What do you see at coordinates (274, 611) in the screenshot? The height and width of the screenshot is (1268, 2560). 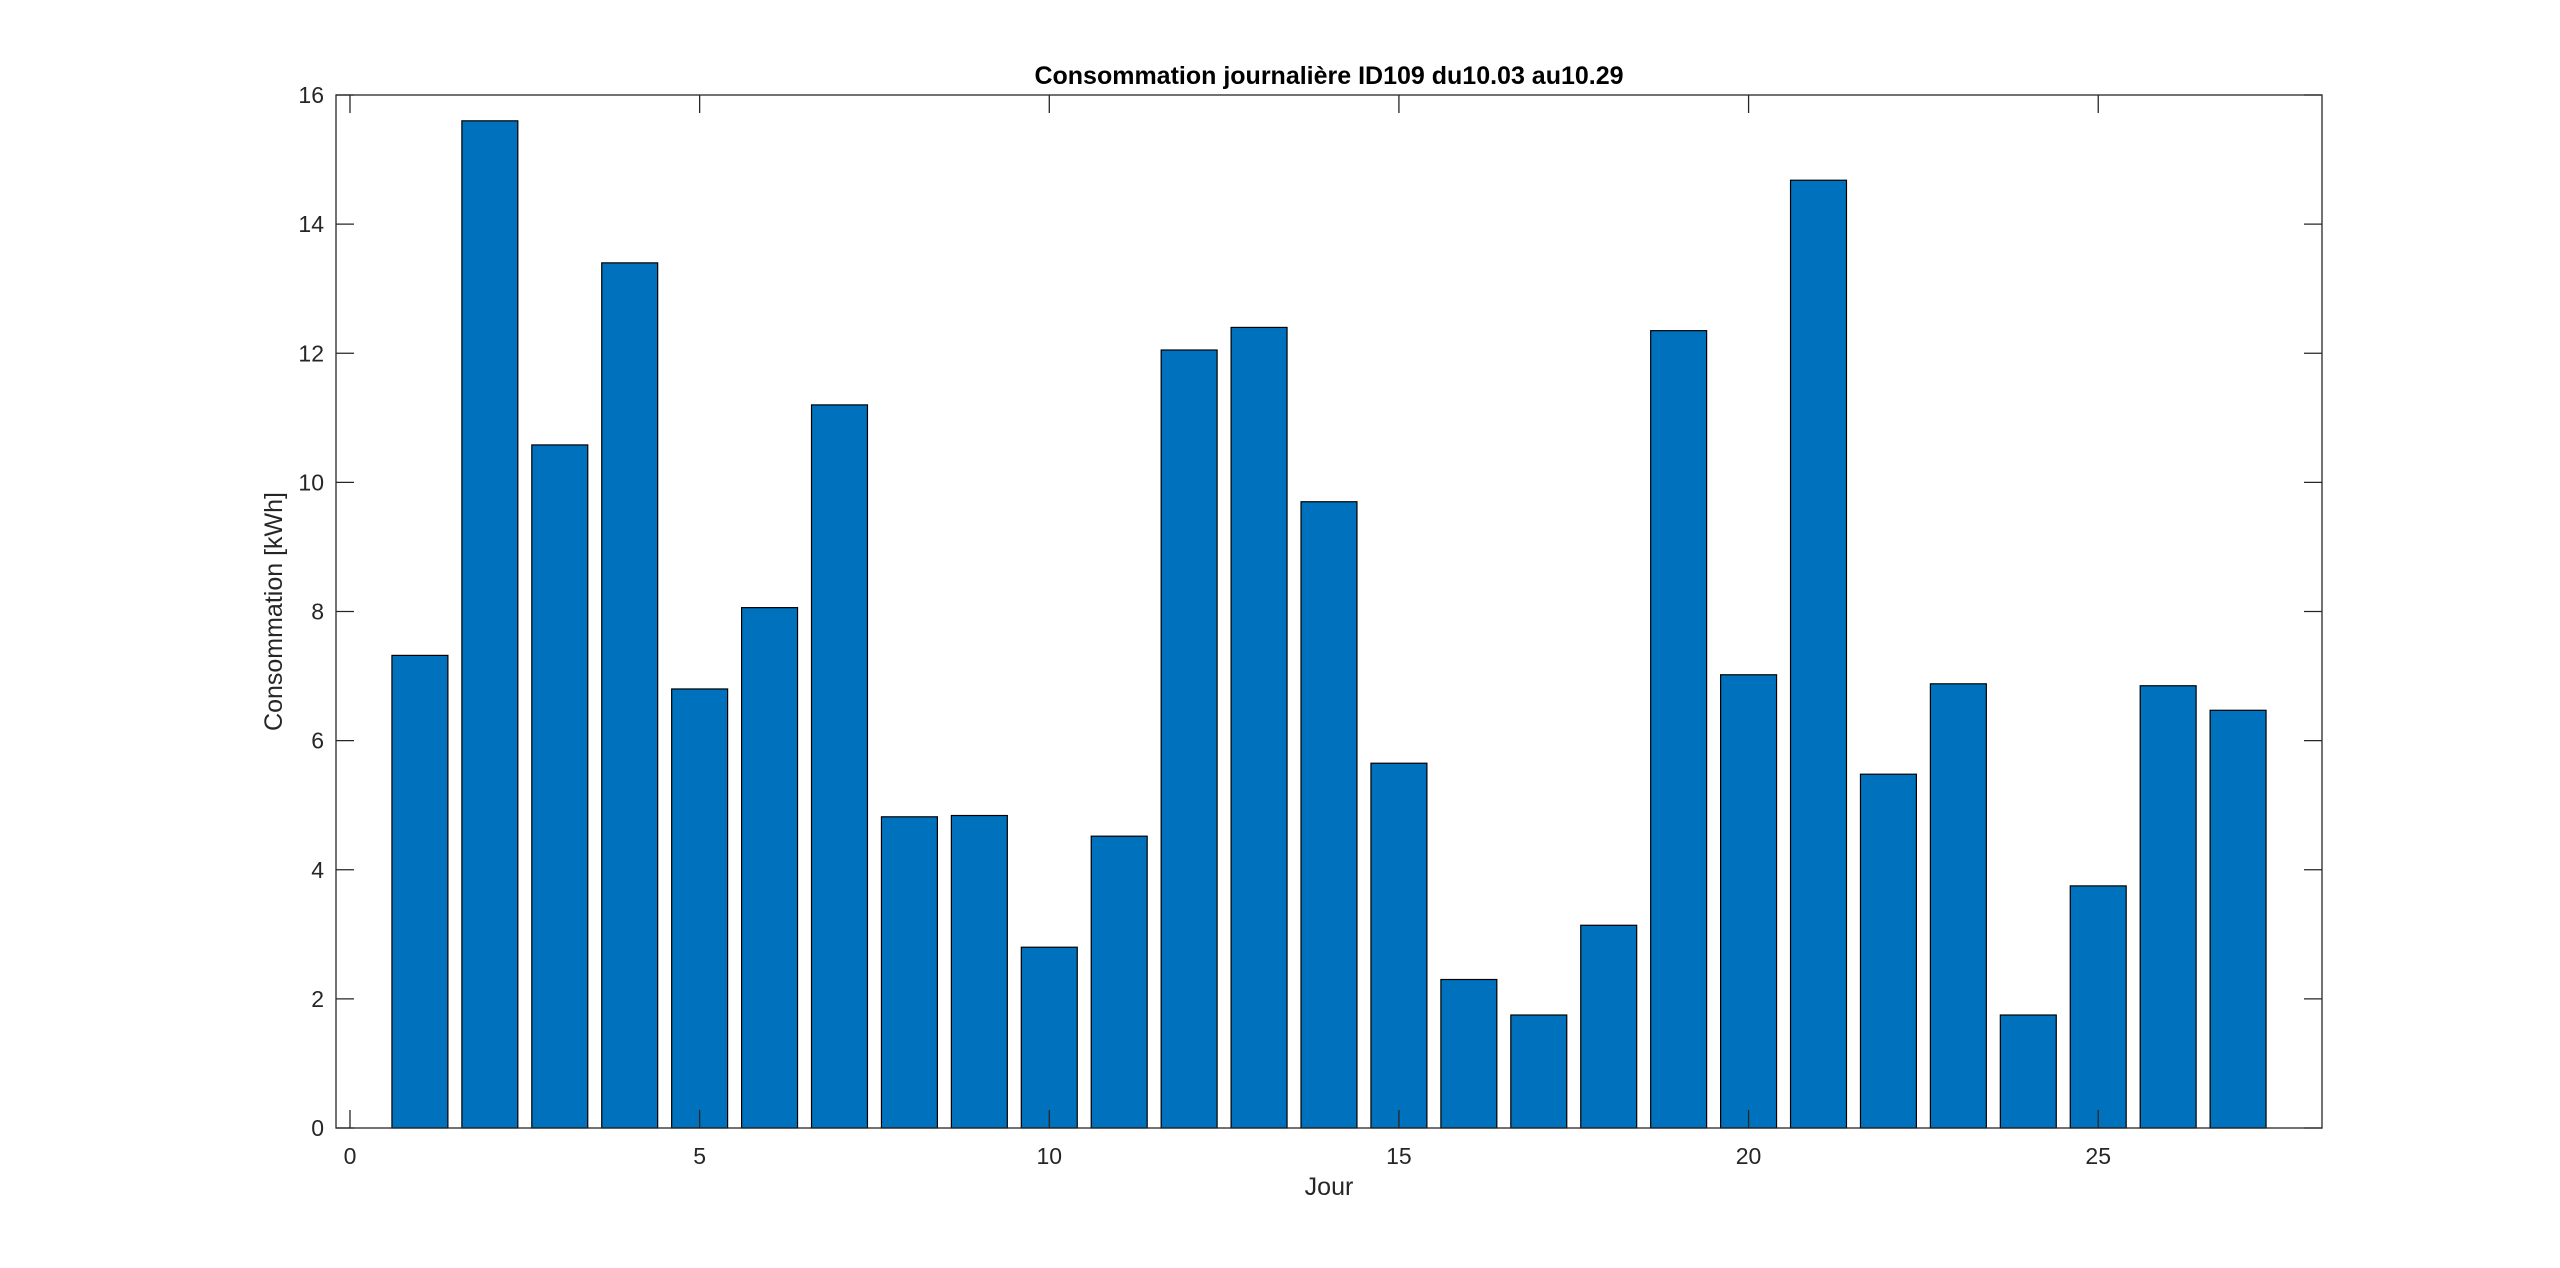 I see `y-axis-label: Consommation [kWh]` at bounding box center [274, 611].